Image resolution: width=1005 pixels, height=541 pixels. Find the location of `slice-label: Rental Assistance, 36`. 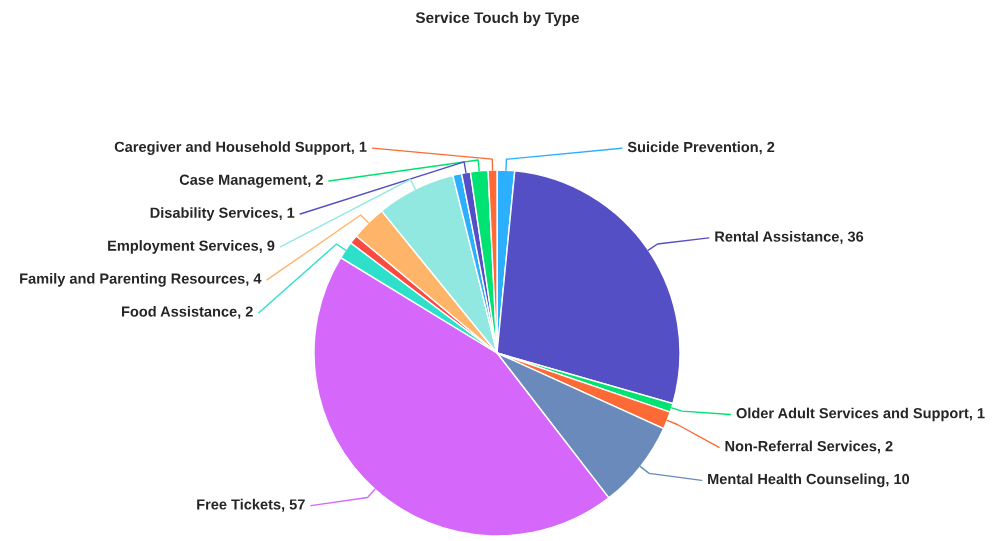

slice-label: Rental Assistance, 36 is located at coordinates (789, 237).